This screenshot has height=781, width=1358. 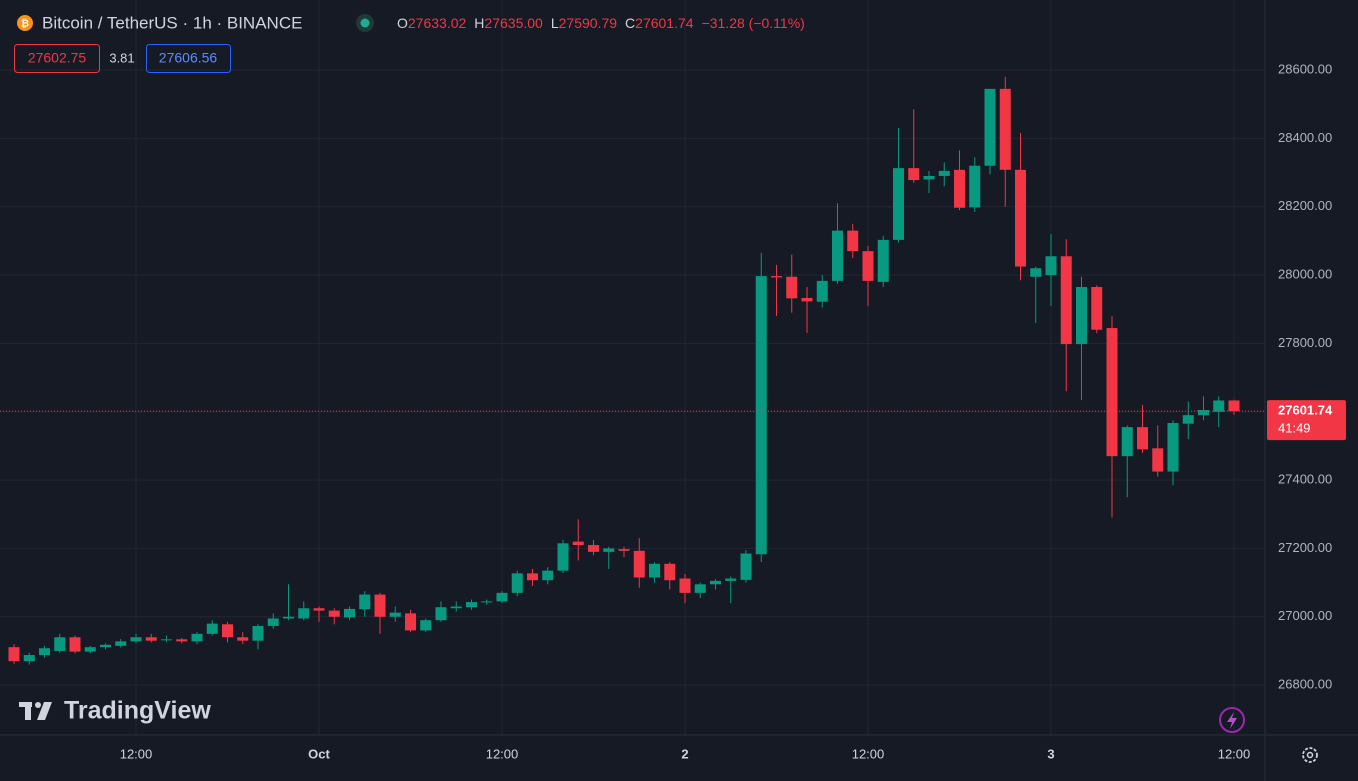 I want to click on legend-value: 27635.00, so click(x=513, y=23).